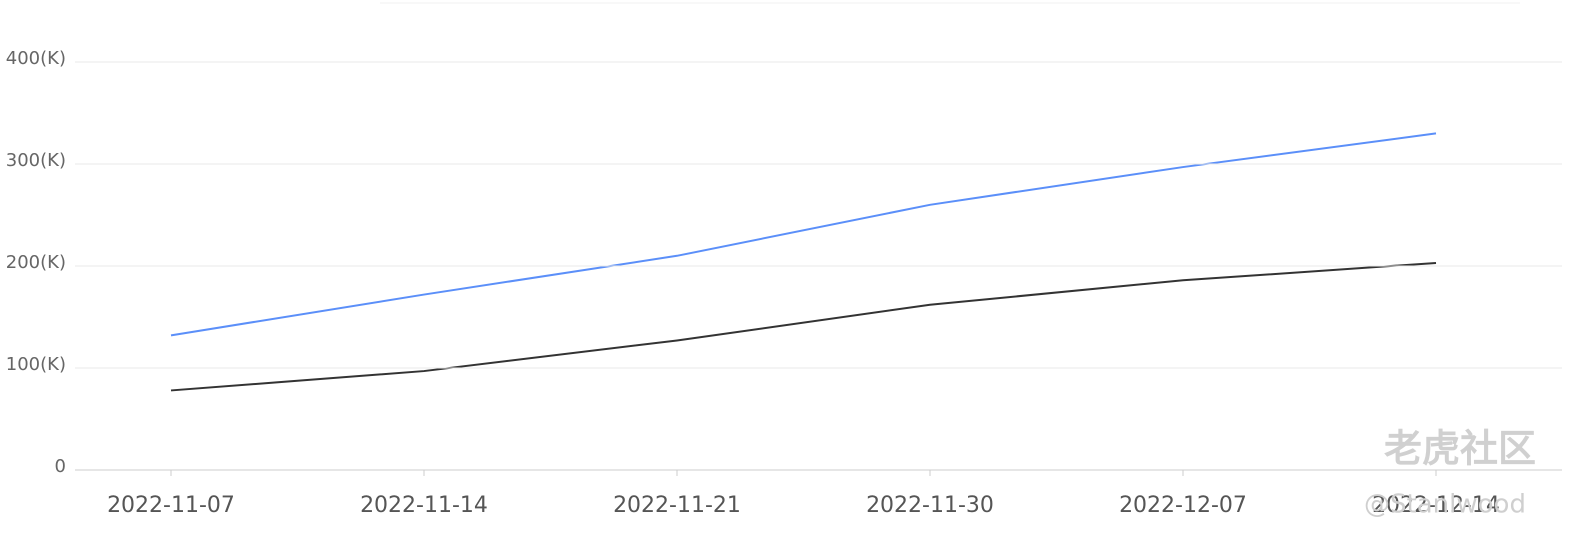  What do you see at coordinates (930, 505) in the screenshot?
I see `x-tick-label: 2022-11-30` at bounding box center [930, 505].